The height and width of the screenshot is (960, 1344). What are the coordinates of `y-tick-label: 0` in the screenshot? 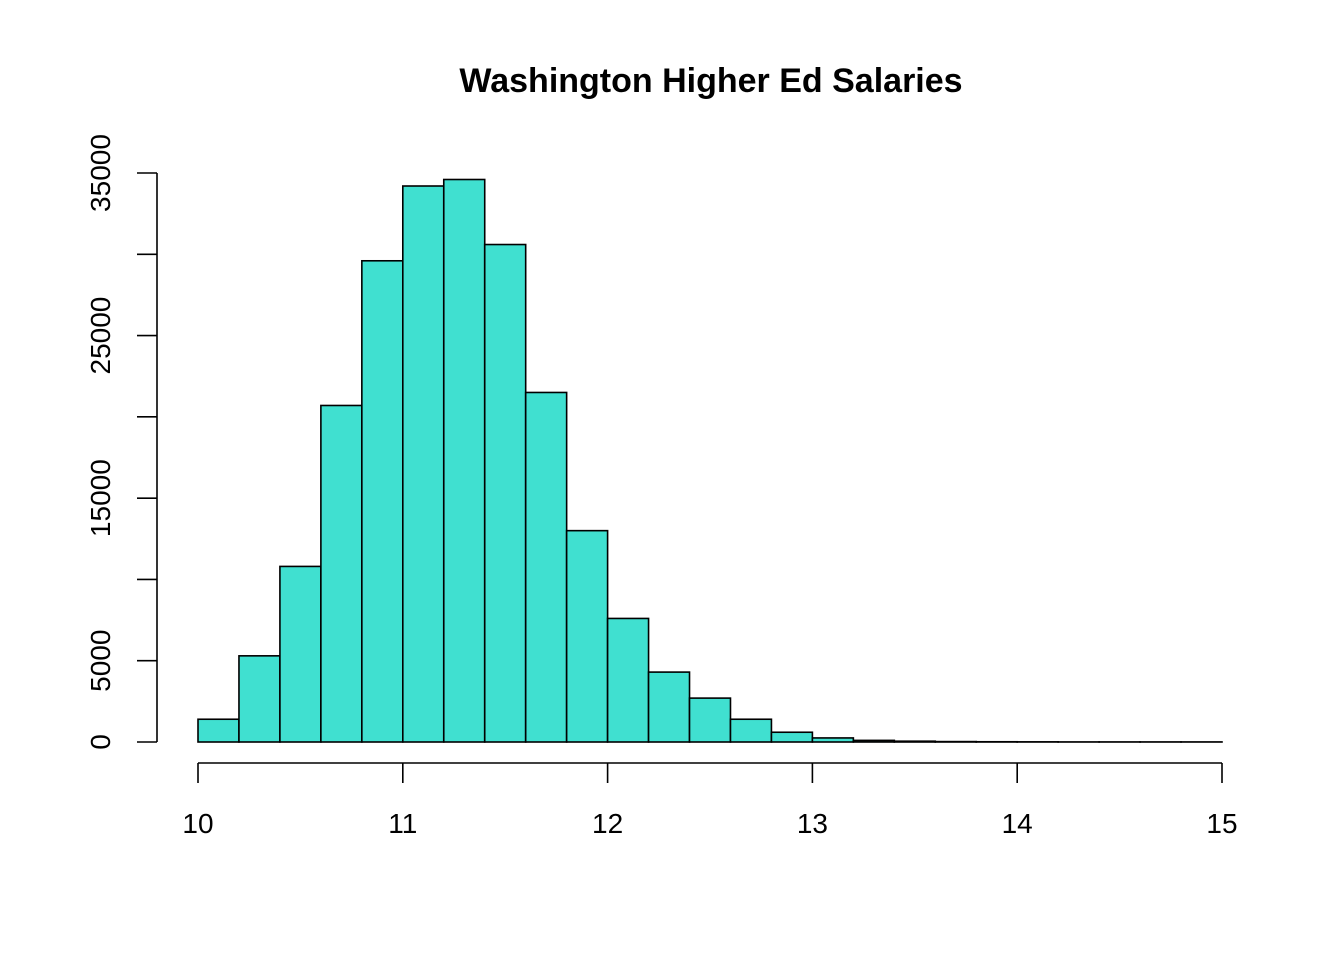 It's located at (100, 742).